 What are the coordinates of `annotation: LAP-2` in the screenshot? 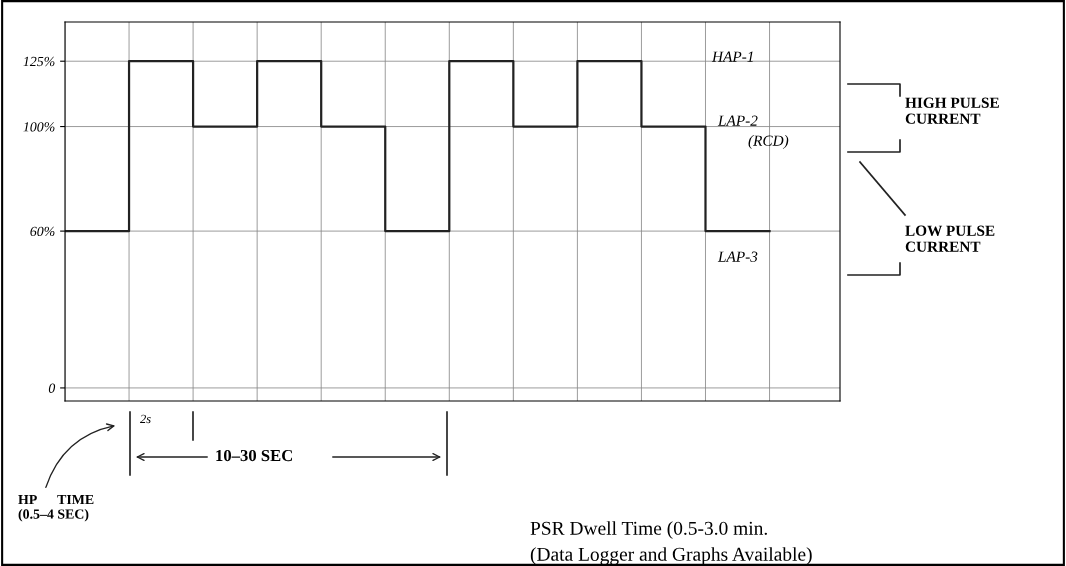 It's located at (737, 120).